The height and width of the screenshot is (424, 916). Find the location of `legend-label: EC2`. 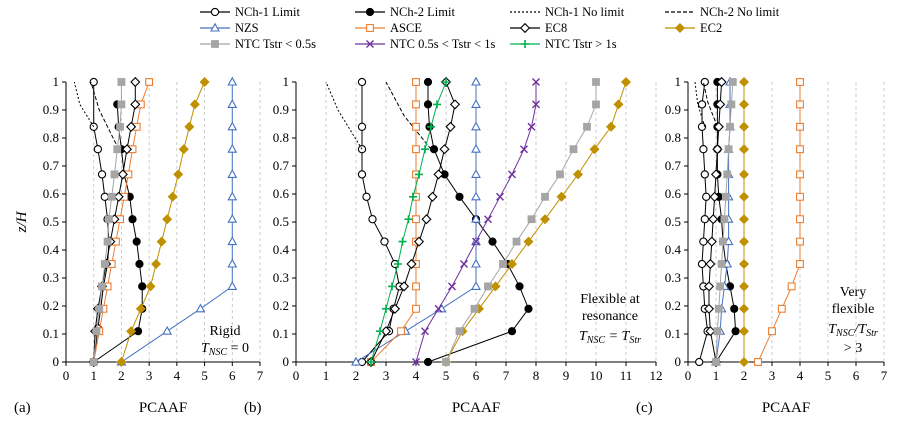

legend-label: EC2 is located at coordinates (711, 28).